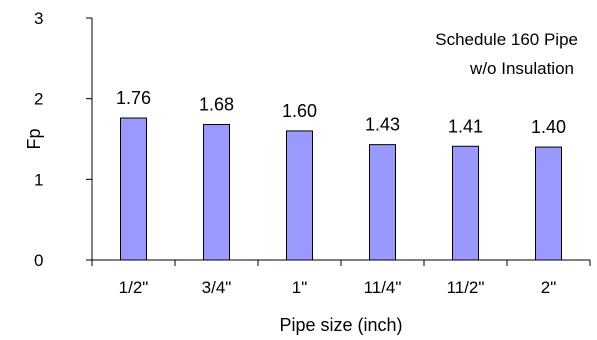 Image resolution: width=597 pixels, height=340 pixels. Describe the element at coordinates (134, 287) in the screenshot. I see `x-tick-label: 1/2"` at that location.